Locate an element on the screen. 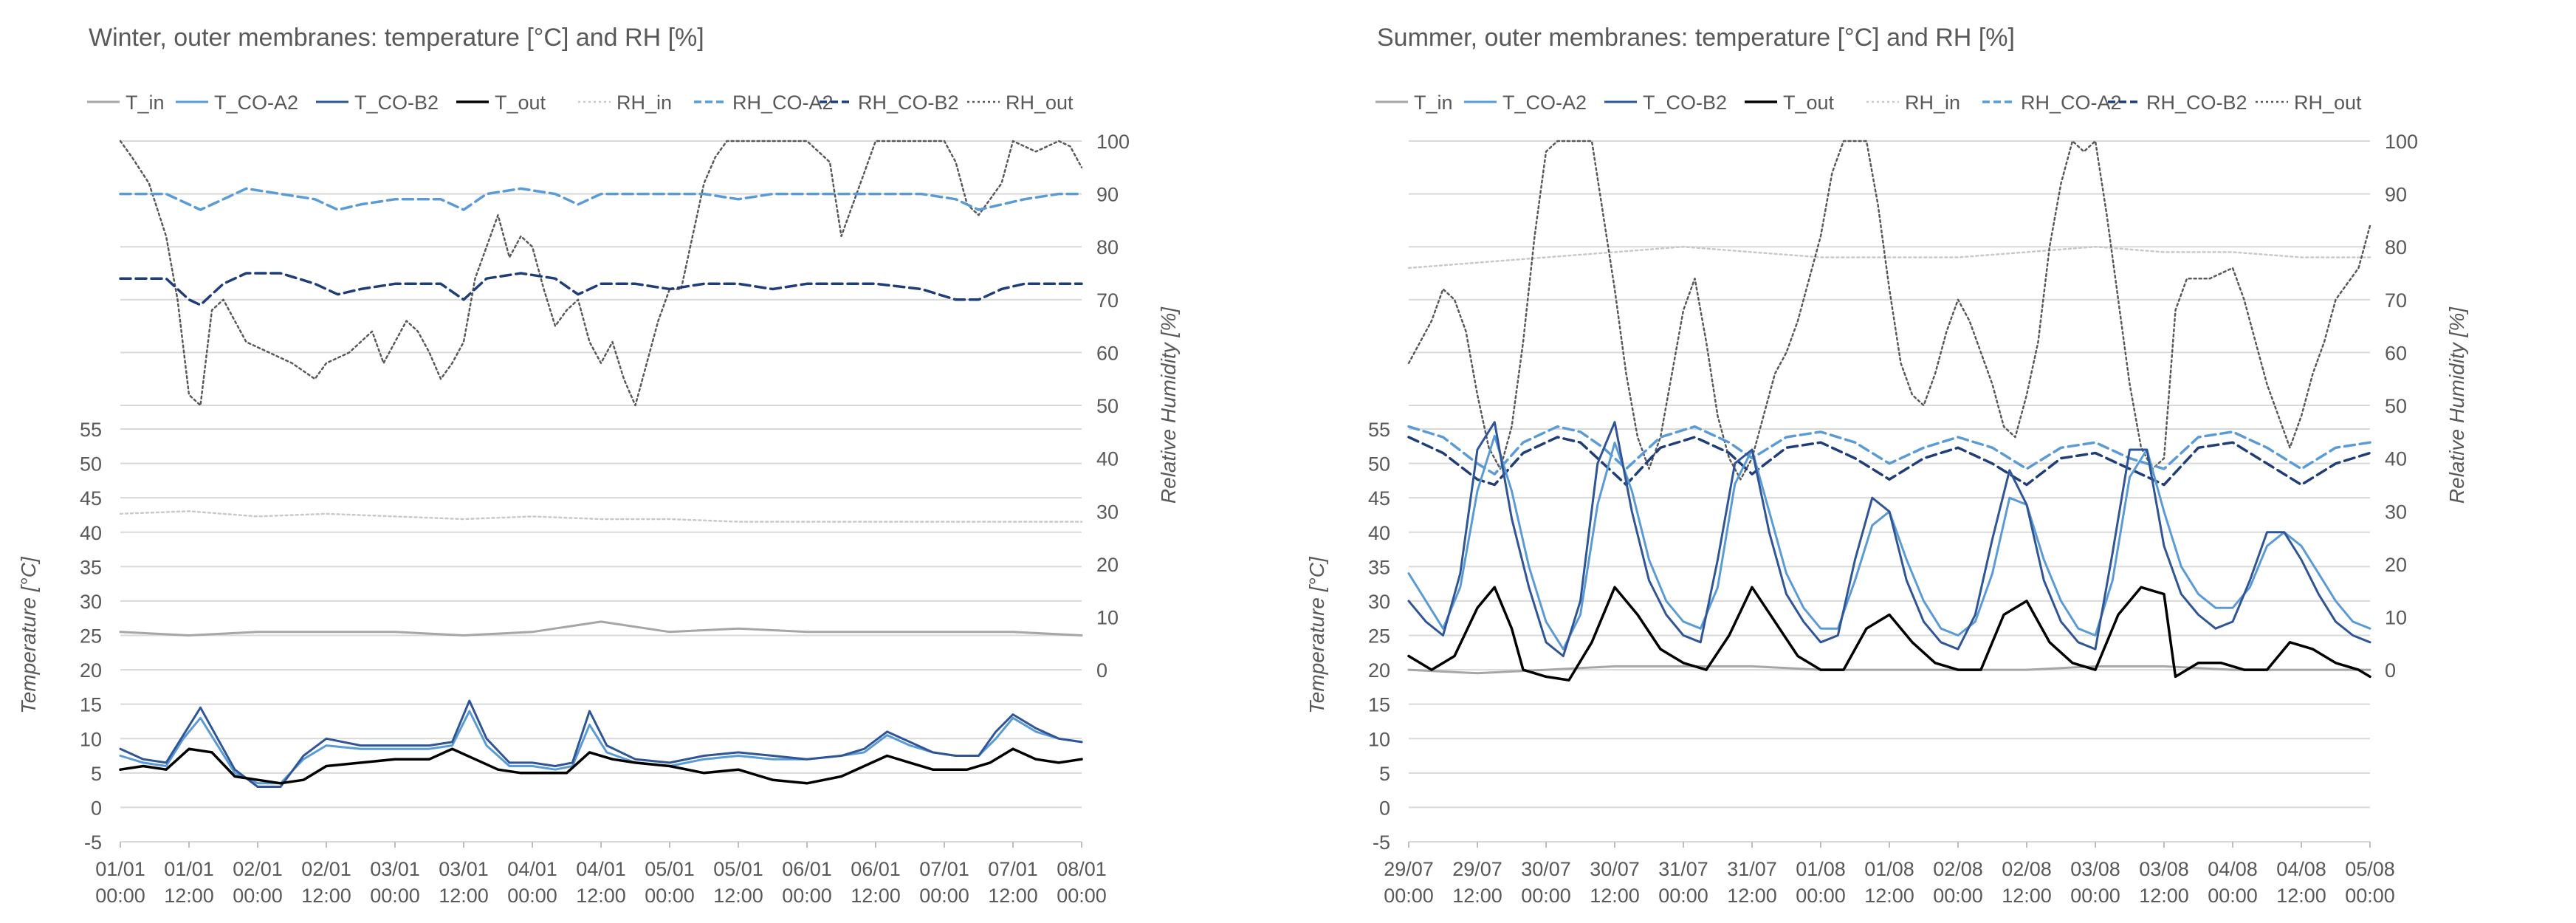 The width and height of the screenshot is (2576, 923). legend-label: RH_CO-A2 is located at coordinates (2071, 103).